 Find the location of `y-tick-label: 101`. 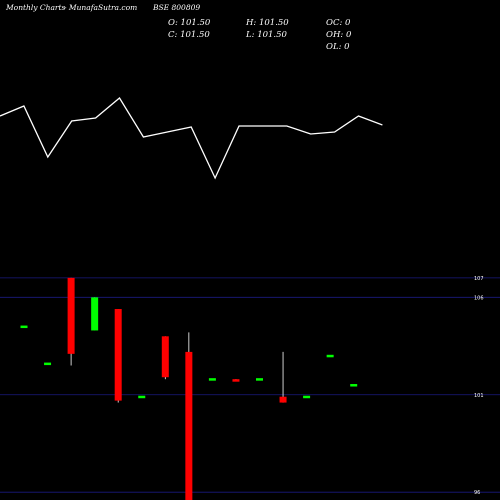

y-tick-label: 101 is located at coordinates (479, 396).